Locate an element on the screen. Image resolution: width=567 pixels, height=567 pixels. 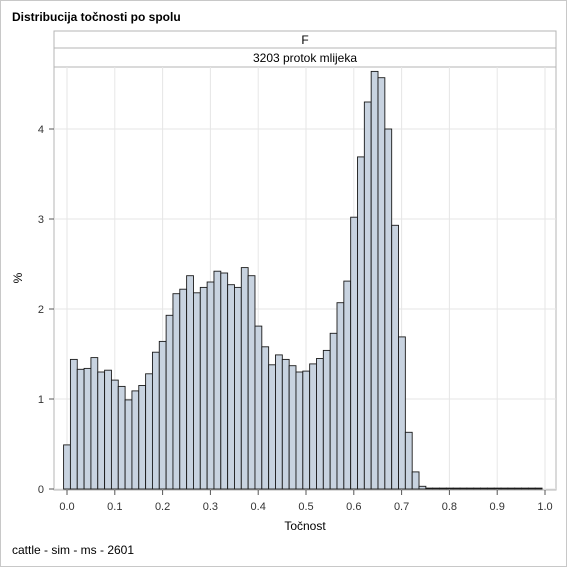
footnote: cattle - sim - ms - 2601 is located at coordinates (73, 550).